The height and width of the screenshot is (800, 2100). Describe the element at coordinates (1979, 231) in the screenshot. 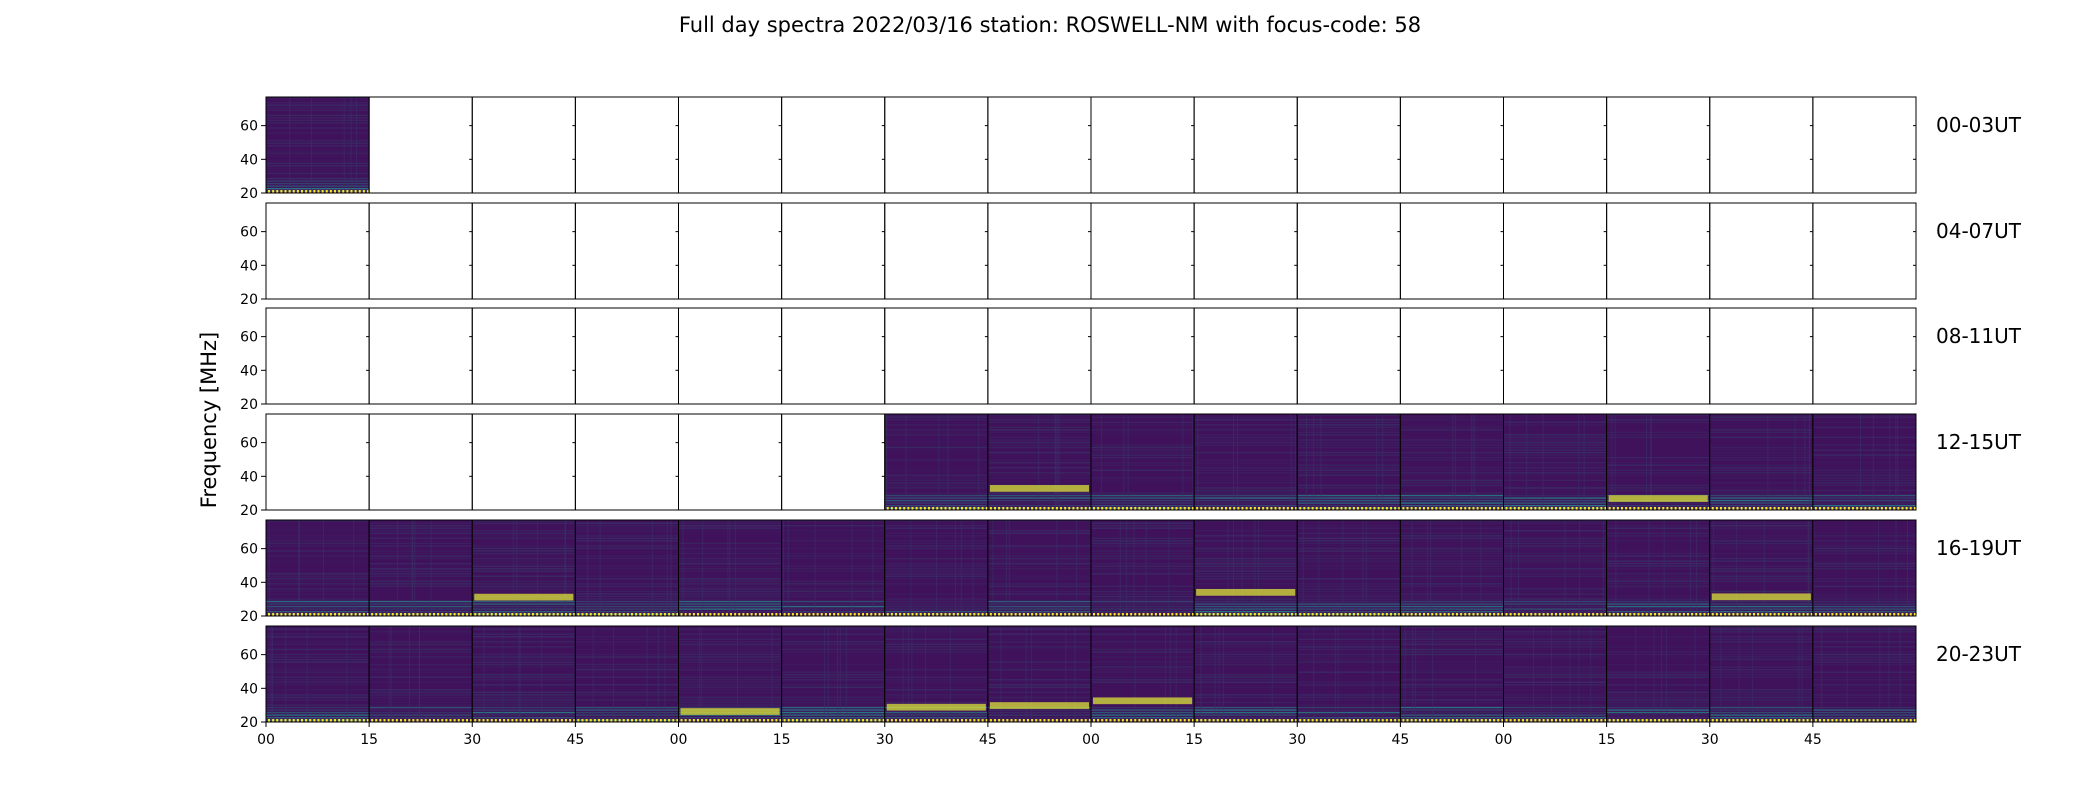

I see `row-label: 04-07UT` at that location.